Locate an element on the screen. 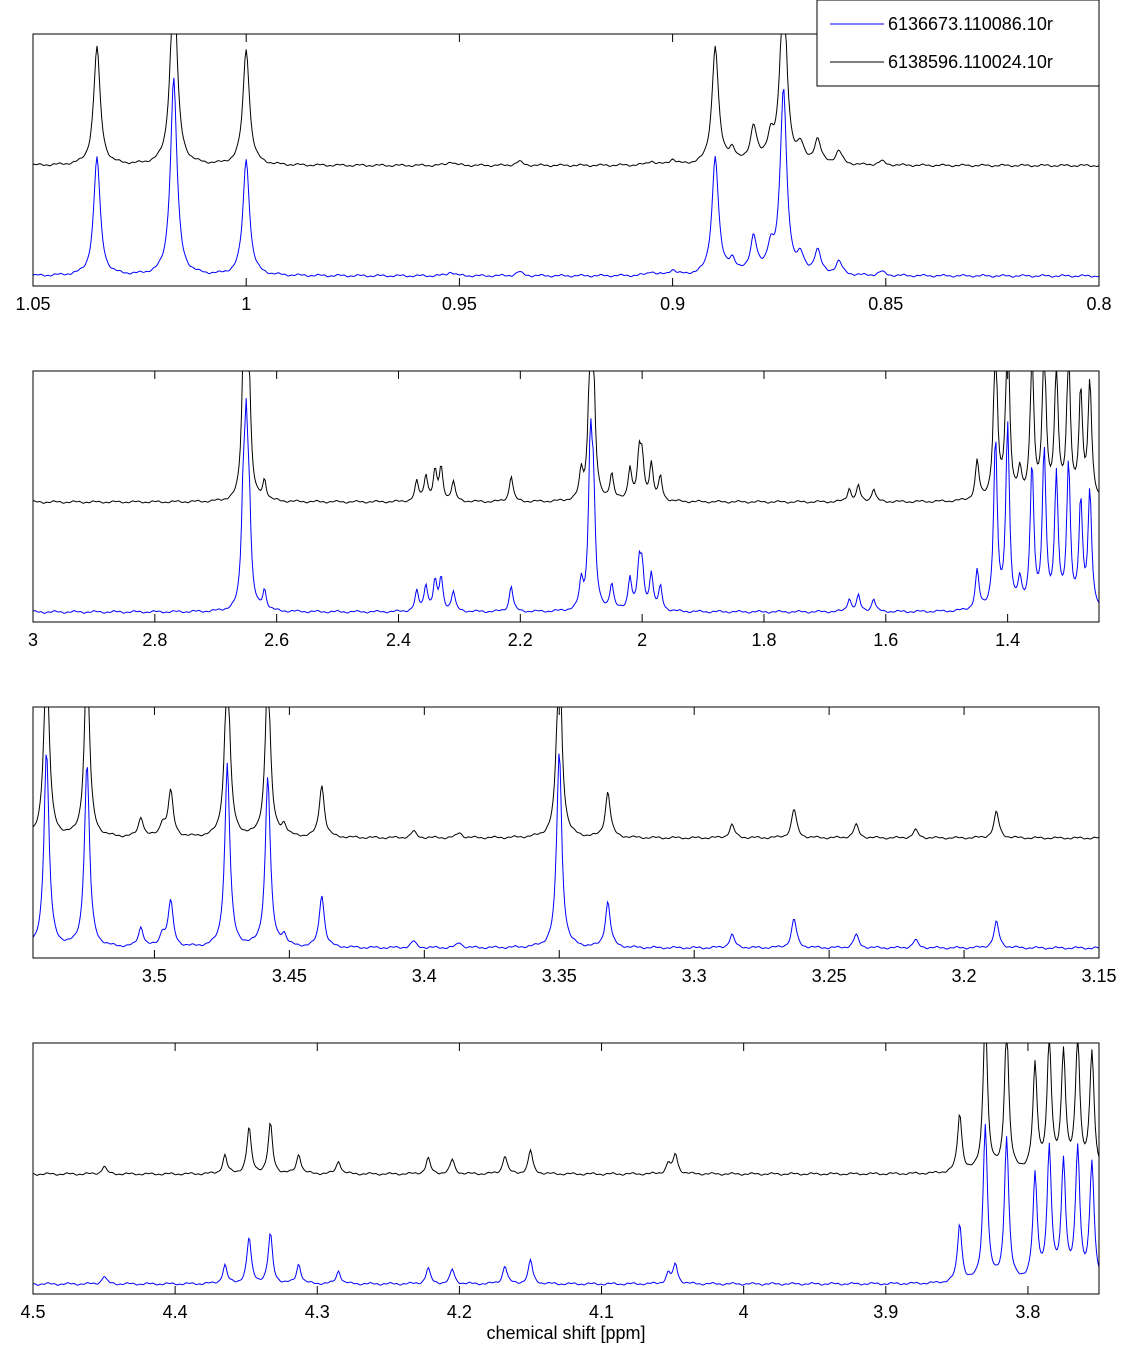  x-tick-label: 3.25 is located at coordinates (829, 976).